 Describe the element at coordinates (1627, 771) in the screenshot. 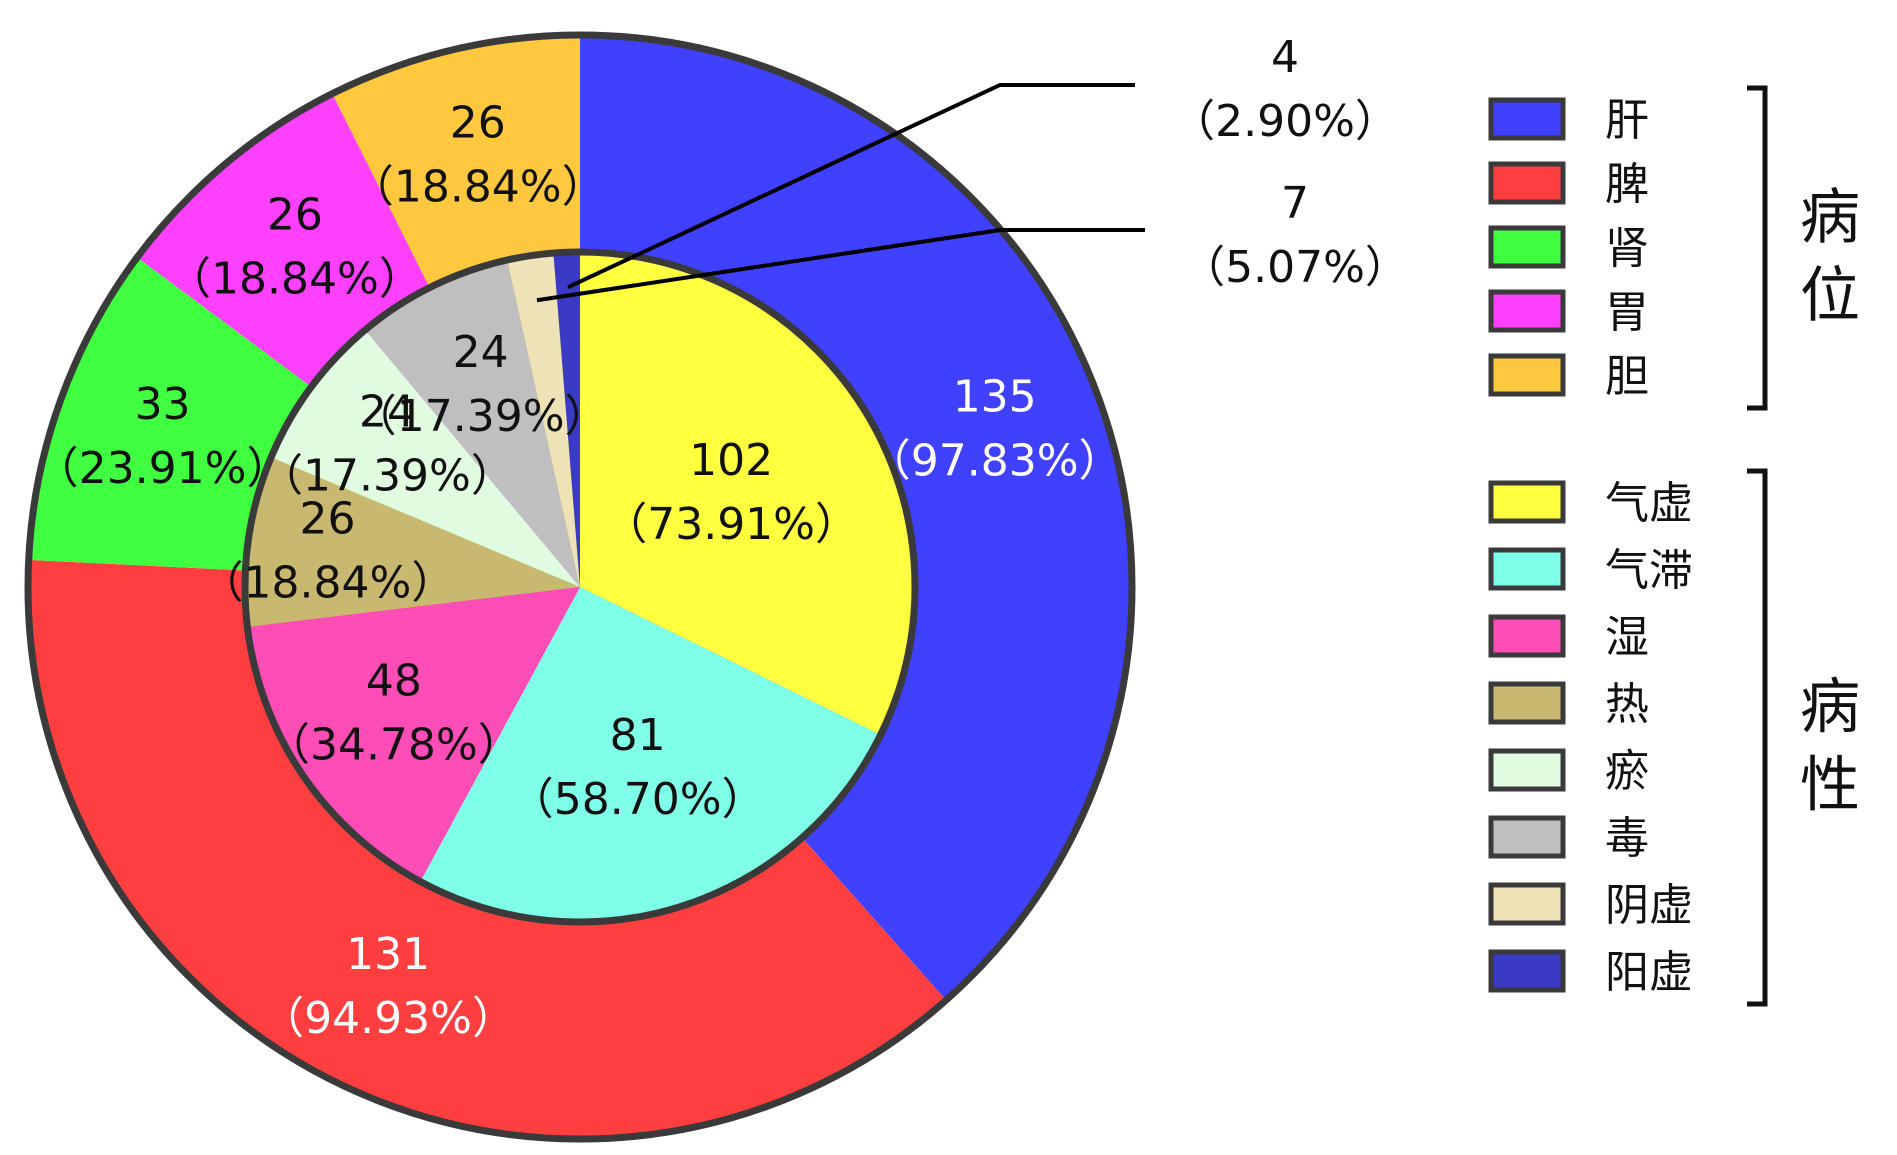

I see `legend-label-2-5: 瘀` at that location.